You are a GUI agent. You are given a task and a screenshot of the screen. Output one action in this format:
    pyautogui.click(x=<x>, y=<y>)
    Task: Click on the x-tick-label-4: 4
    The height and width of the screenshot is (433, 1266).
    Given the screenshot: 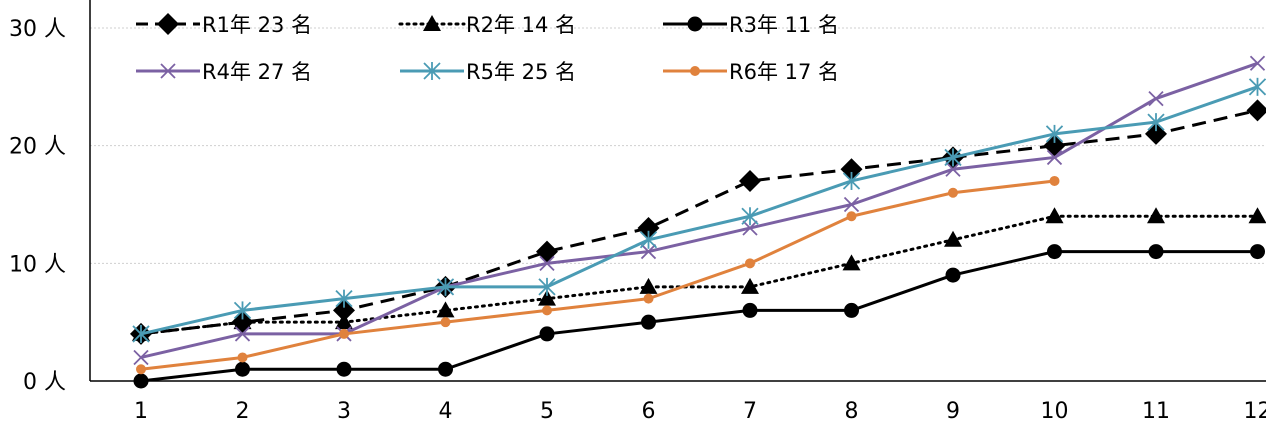 What is the action you would take?
    pyautogui.click(x=446, y=411)
    